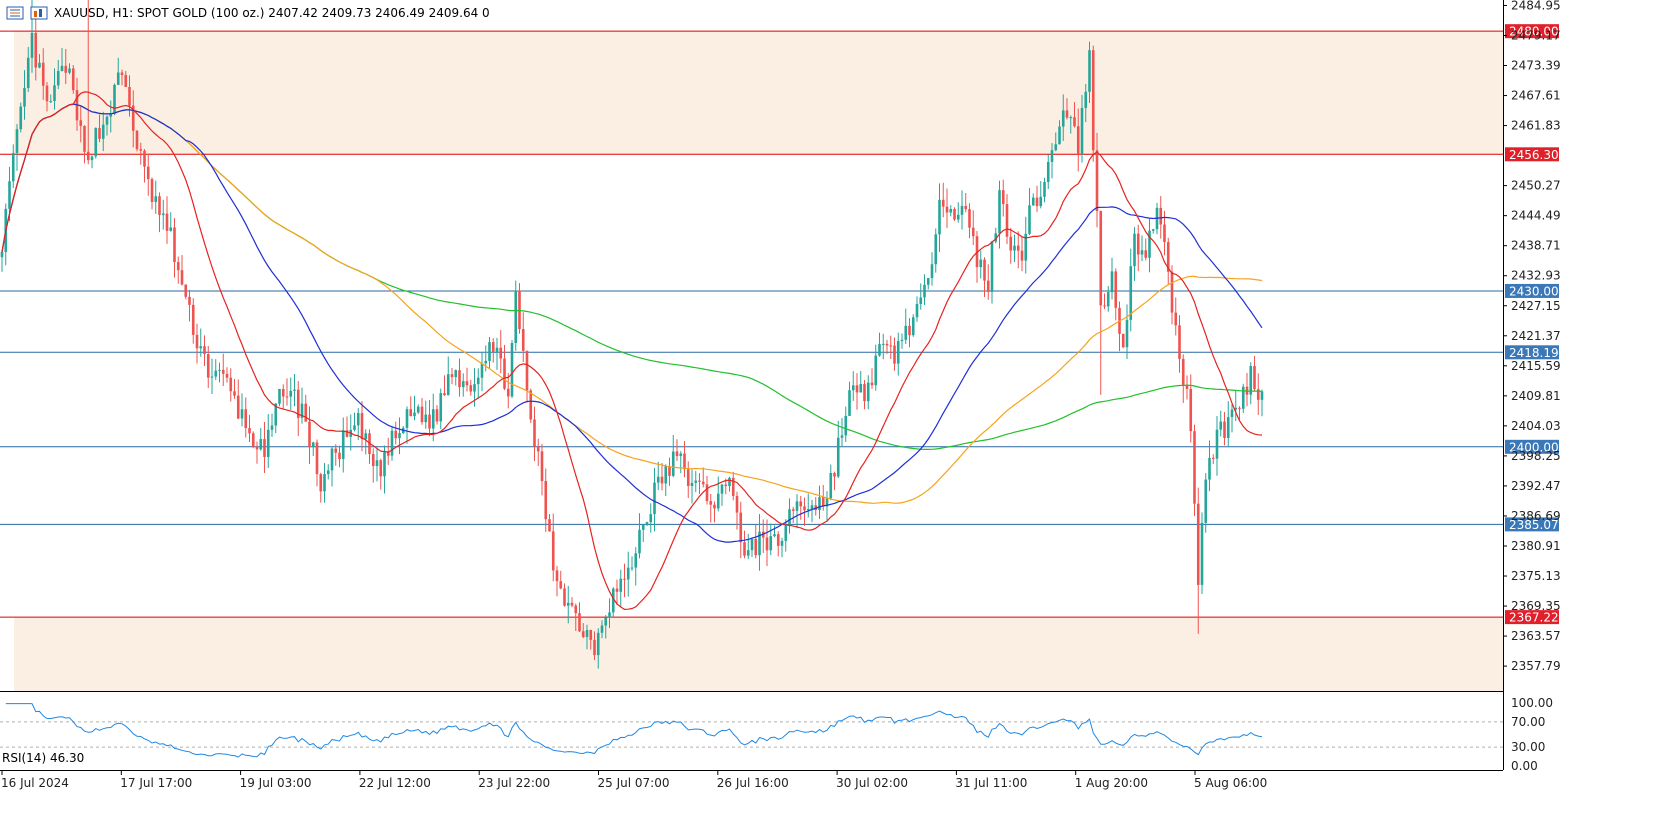  What do you see at coordinates (1536, 306) in the screenshot?
I see `price-tick-label: 2427.15` at bounding box center [1536, 306].